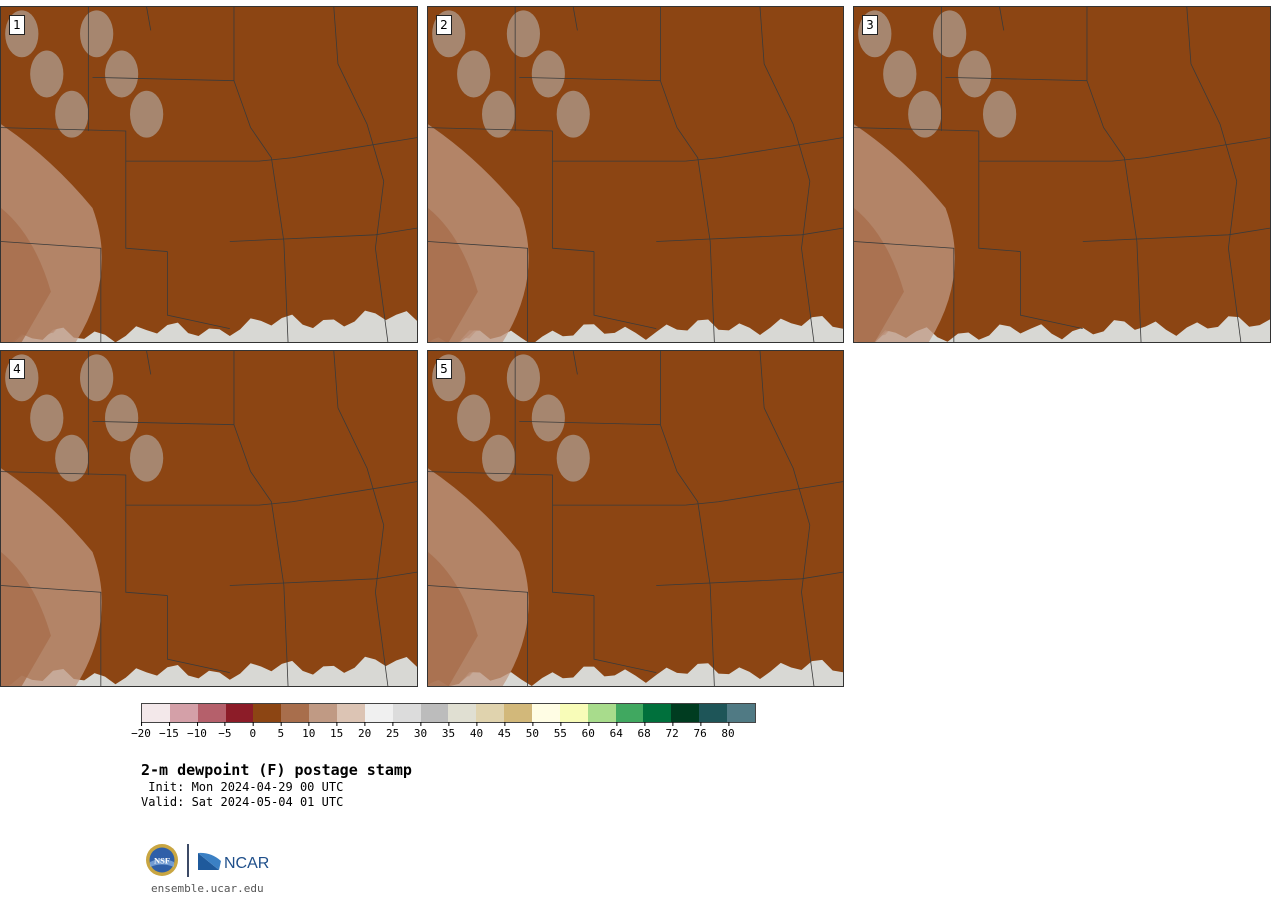 The width and height of the screenshot is (1280, 901). Describe the element at coordinates (207, 888) in the screenshot. I see `site-url: ensemble.ucar.edu` at that location.